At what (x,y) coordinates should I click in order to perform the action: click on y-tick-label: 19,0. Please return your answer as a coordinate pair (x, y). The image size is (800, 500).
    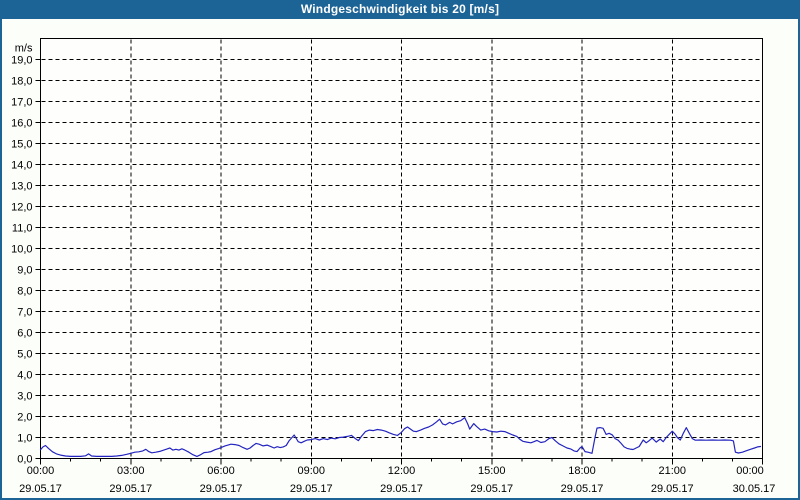
    Looking at the image, I should click on (21, 61).